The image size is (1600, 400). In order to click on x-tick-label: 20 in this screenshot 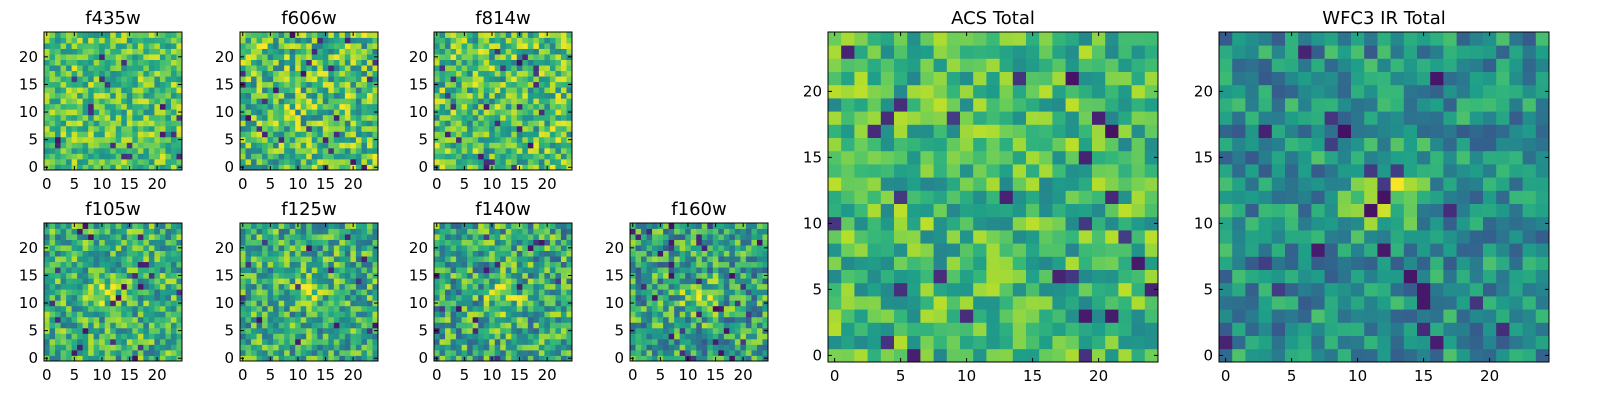, I will do `click(743, 375)`.